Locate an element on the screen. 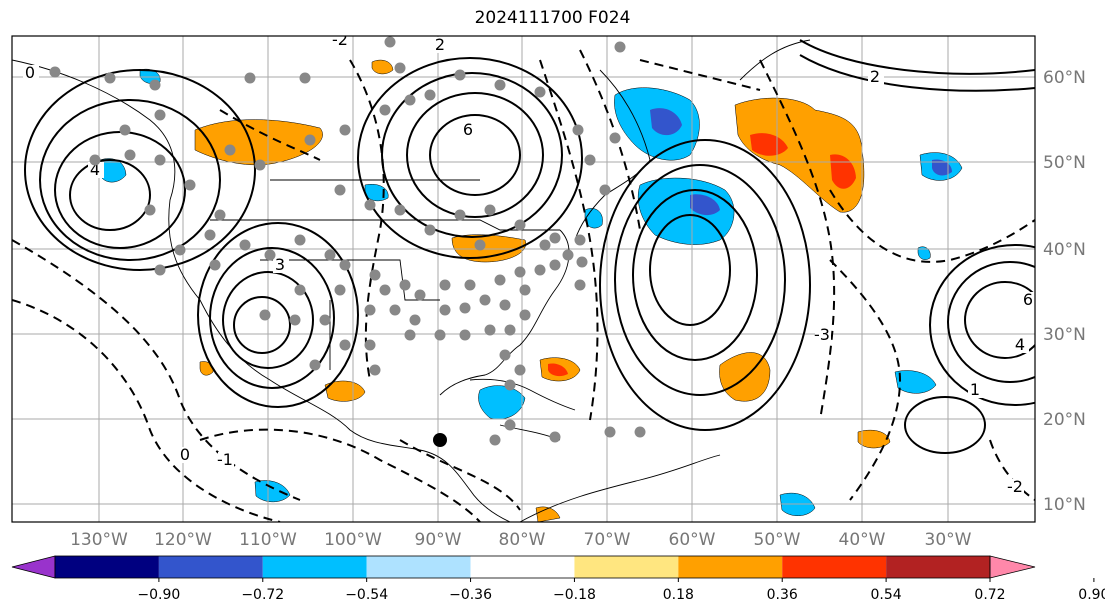  positive-patch is located at coordinates (345, 391).